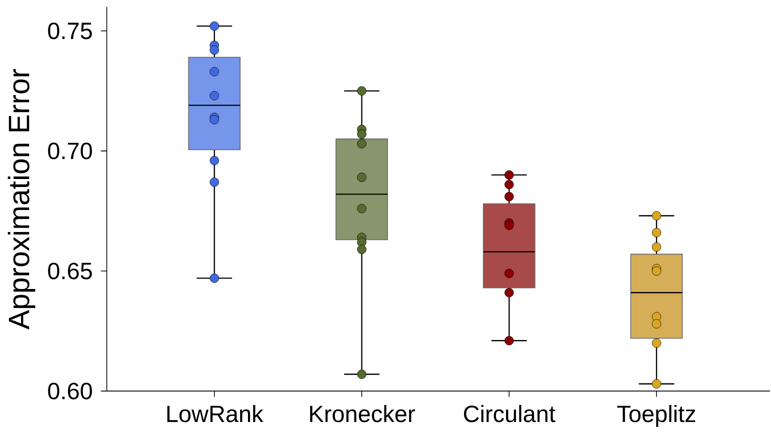  What do you see at coordinates (656, 416) in the screenshot?
I see `x-tick-label: Toeplitz` at bounding box center [656, 416].